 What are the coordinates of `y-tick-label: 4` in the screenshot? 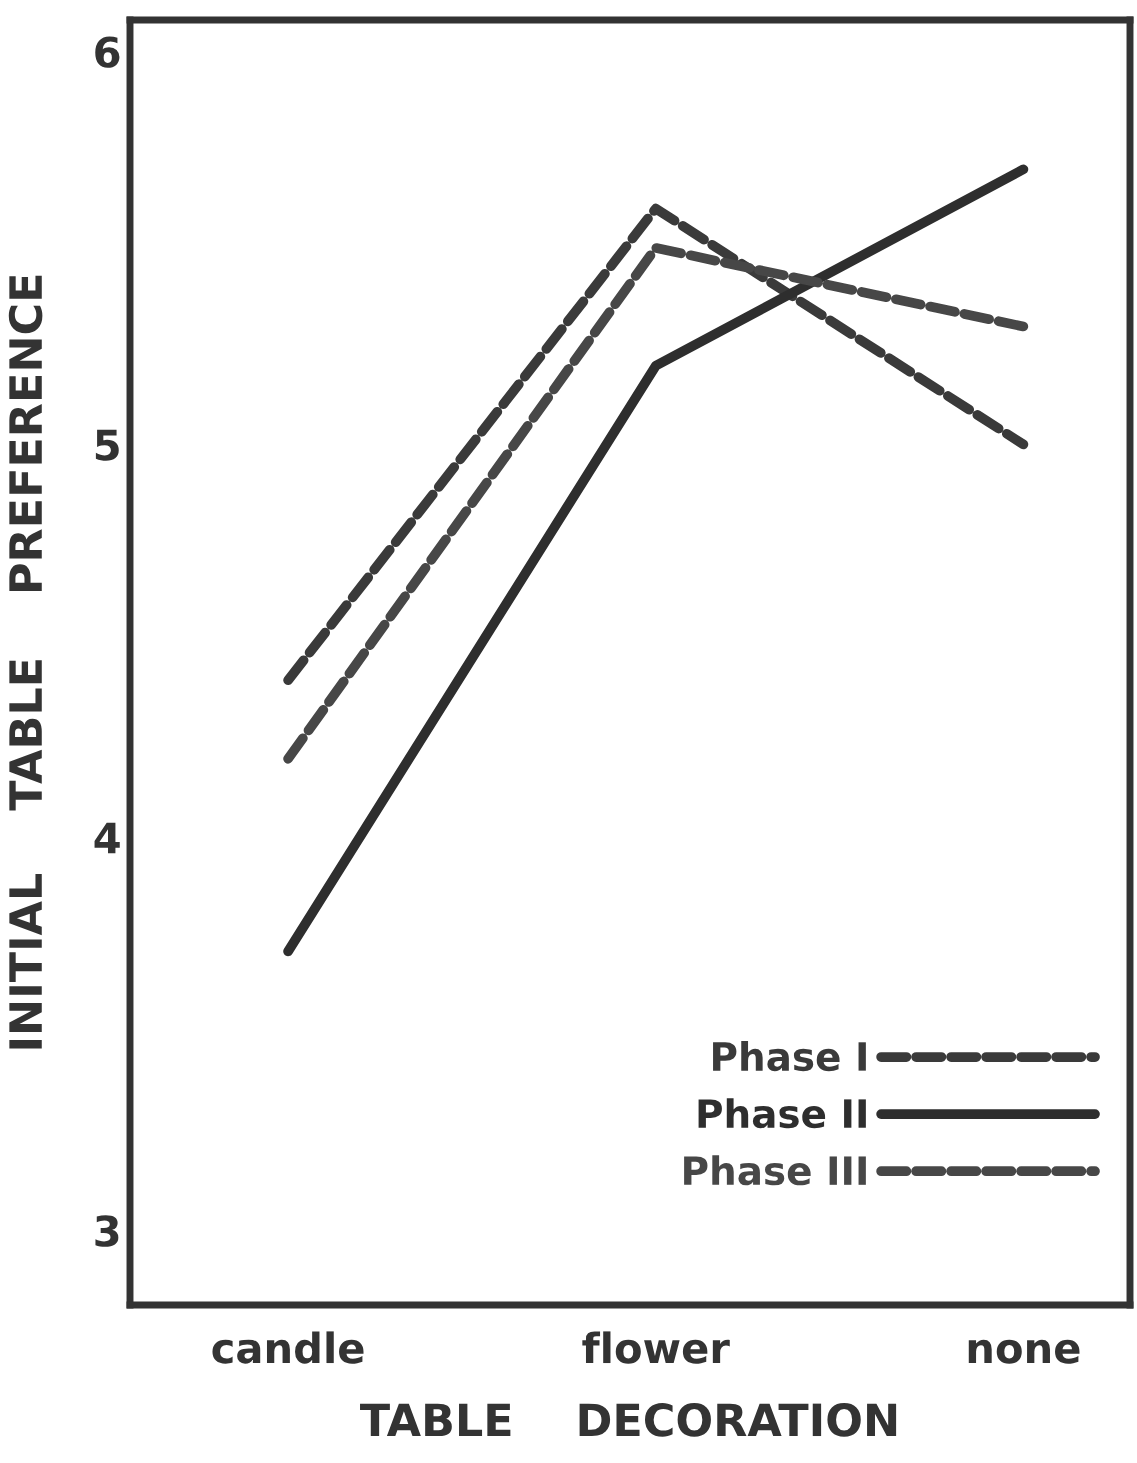 It's located at (107, 838).